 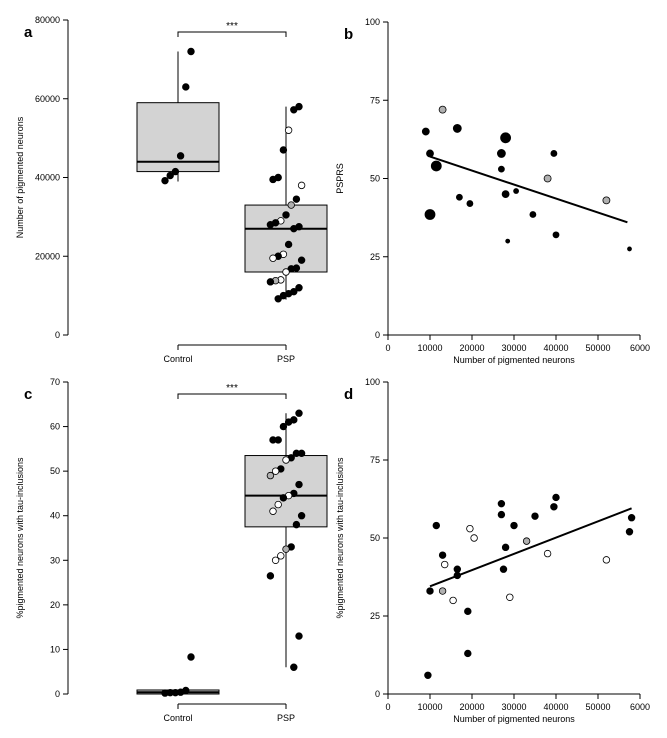 I want to click on x-tick-label: 20000, so click(x=471, y=348).